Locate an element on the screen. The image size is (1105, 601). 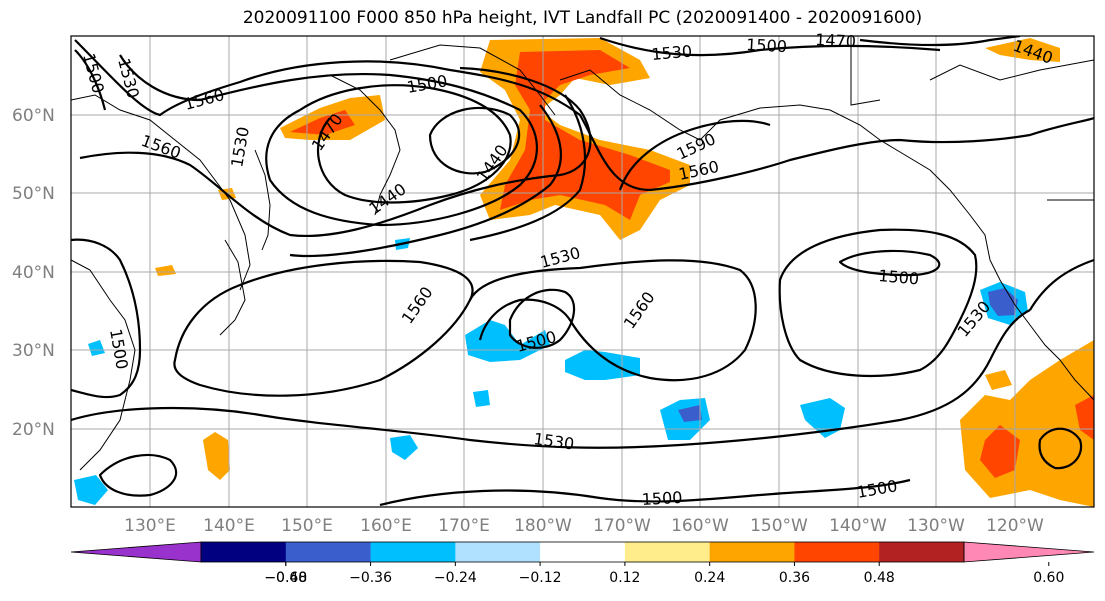
colorbar-tick-label: −0.48 is located at coordinates (285, 578).